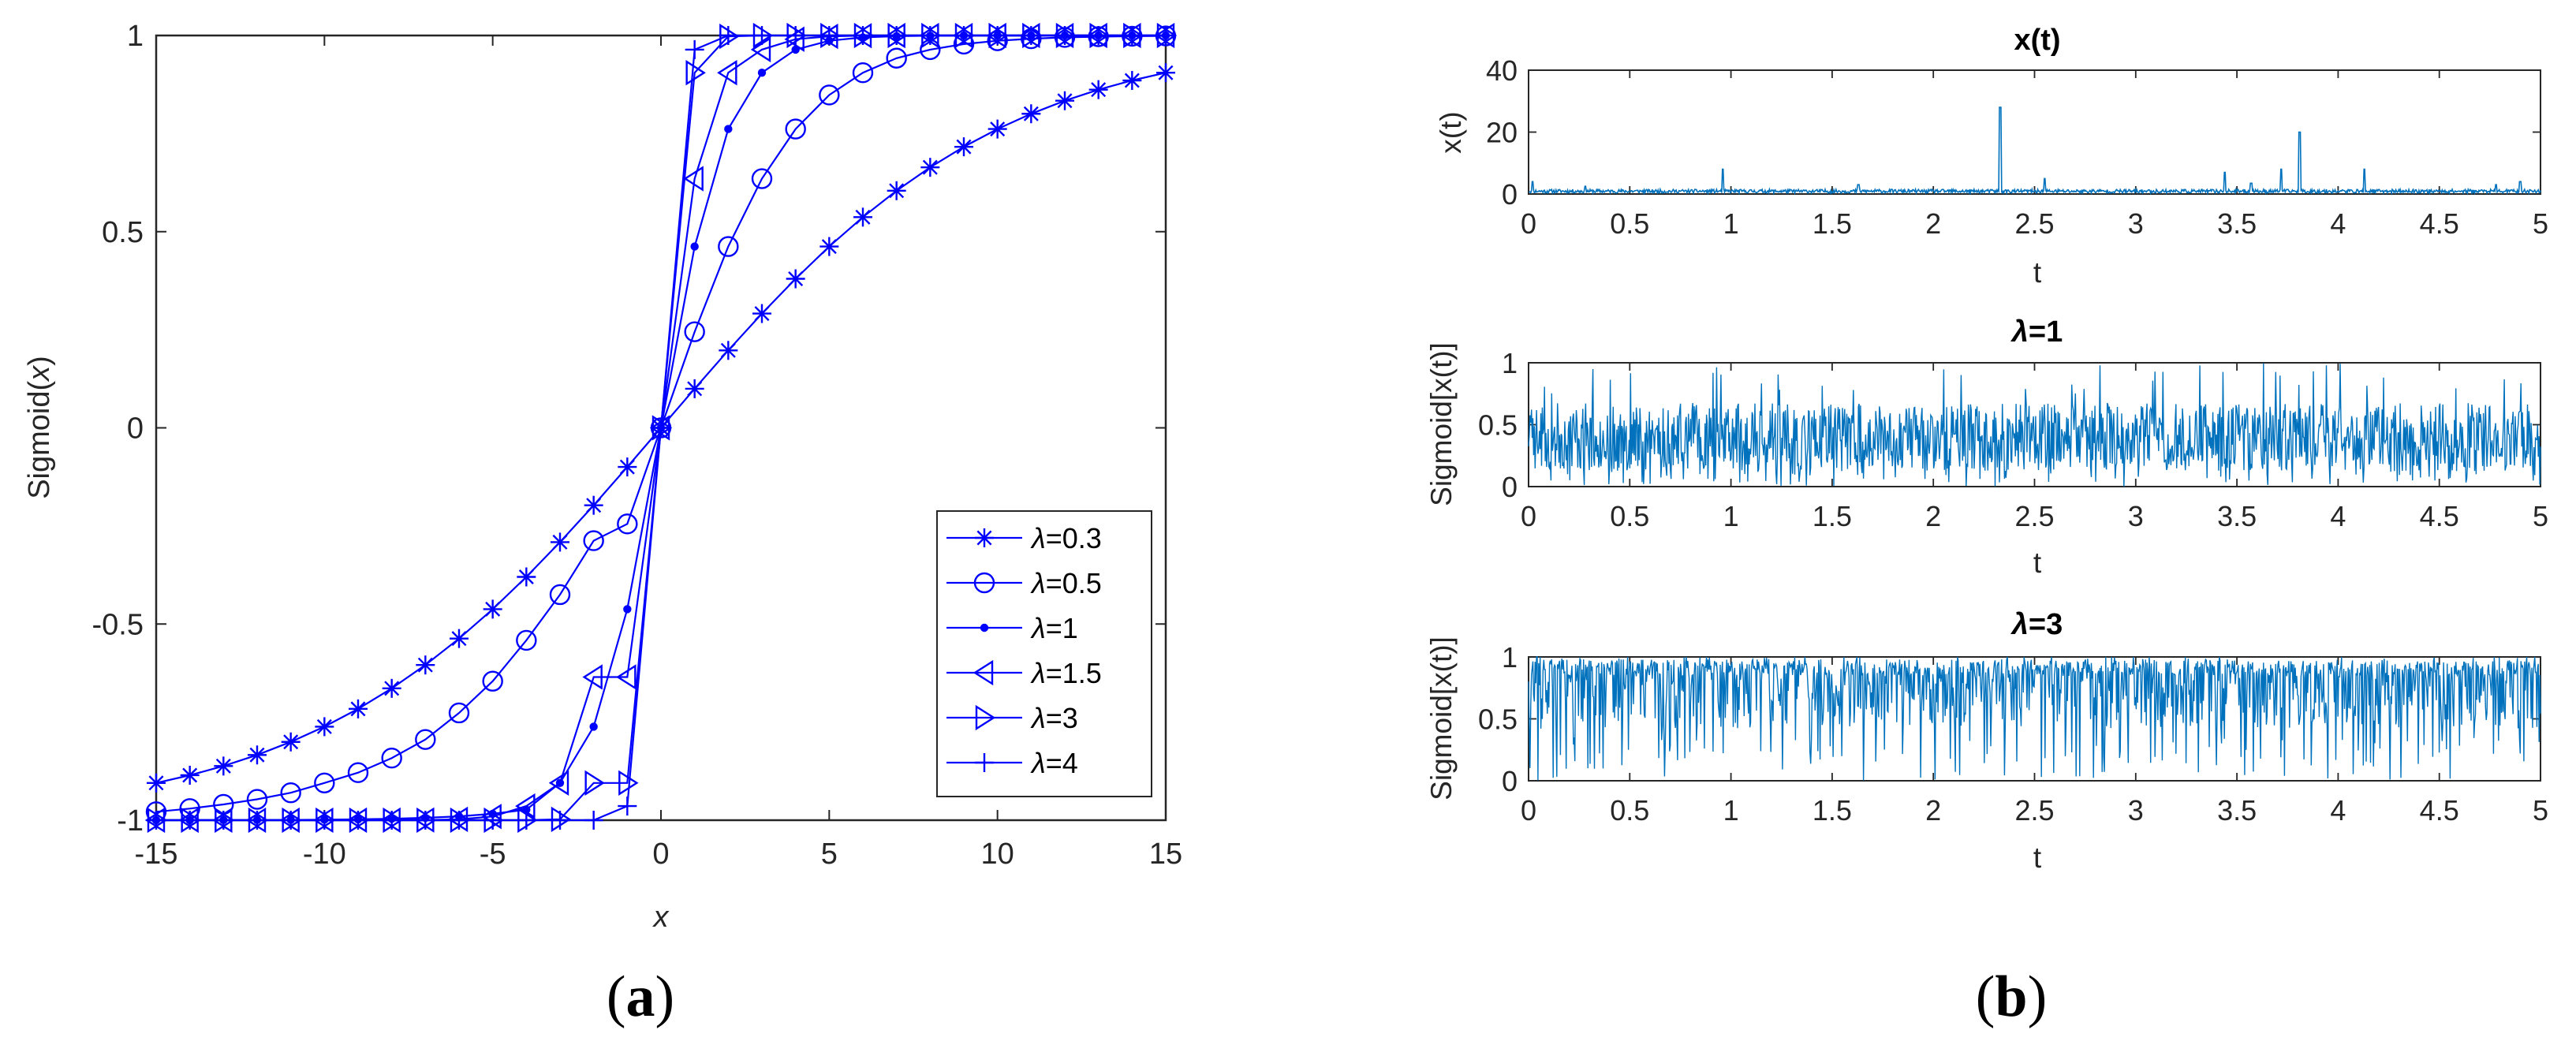 This screenshot has height=1056, width=2576. Describe the element at coordinates (1054, 628) in the screenshot. I see `legend-label: λ=1` at that location.